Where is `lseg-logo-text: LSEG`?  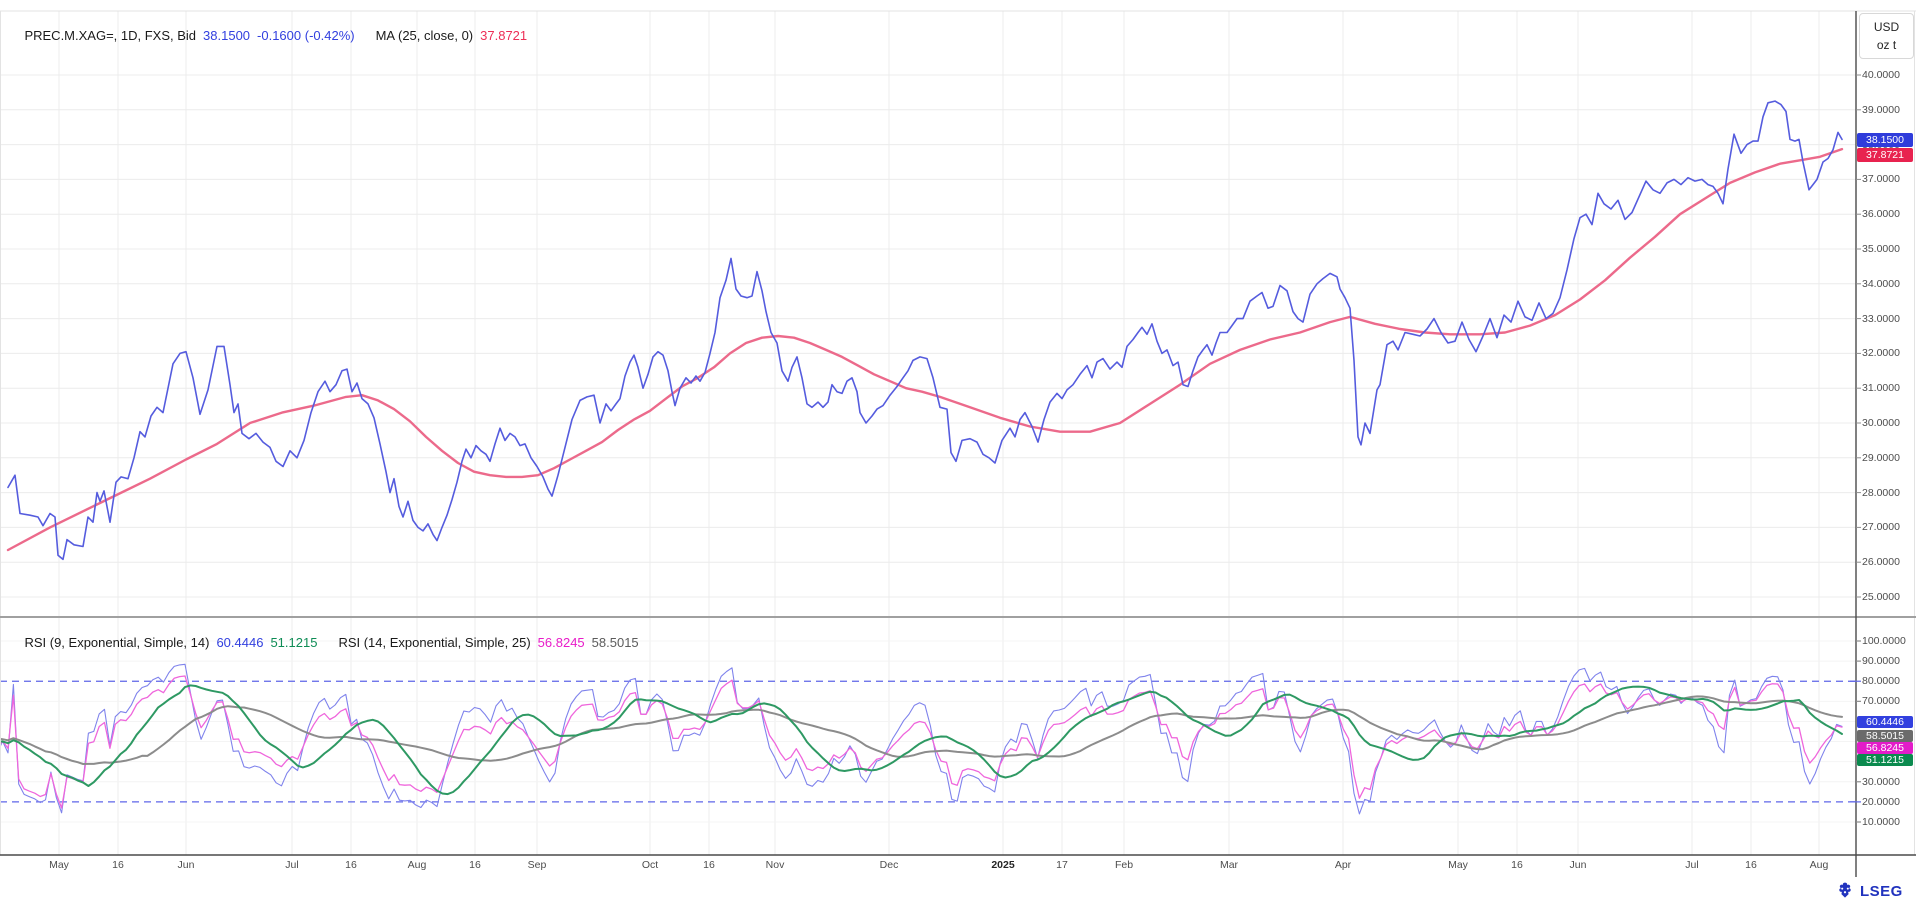 lseg-logo-text: LSEG is located at coordinates (1881, 891).